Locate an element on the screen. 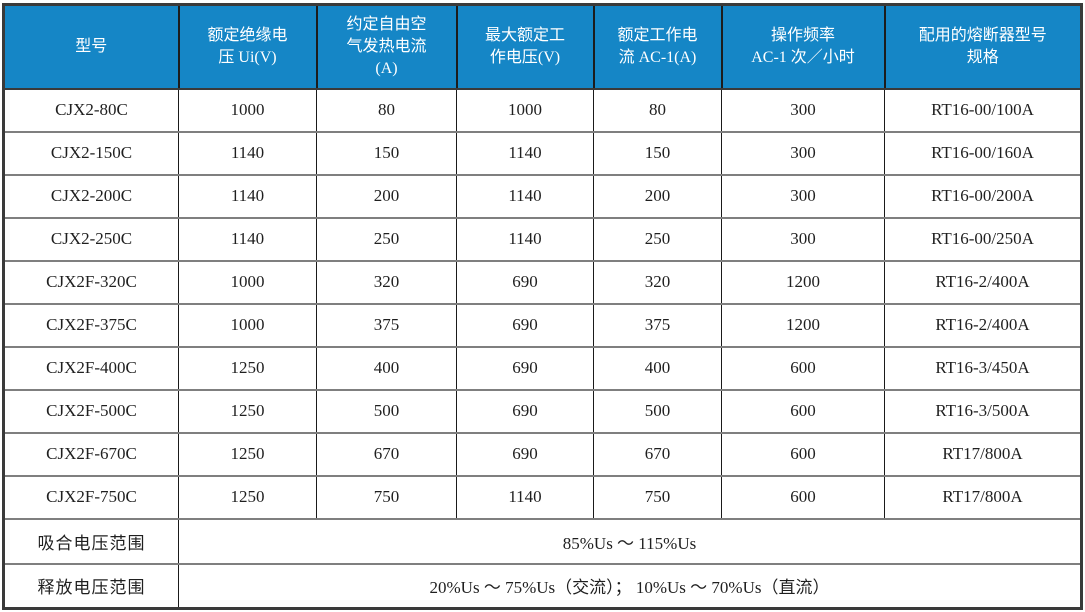 The image size is (1085, 612). cell-conventional-free-air-thermal-current: 670 is located at coordinates (386, 454).